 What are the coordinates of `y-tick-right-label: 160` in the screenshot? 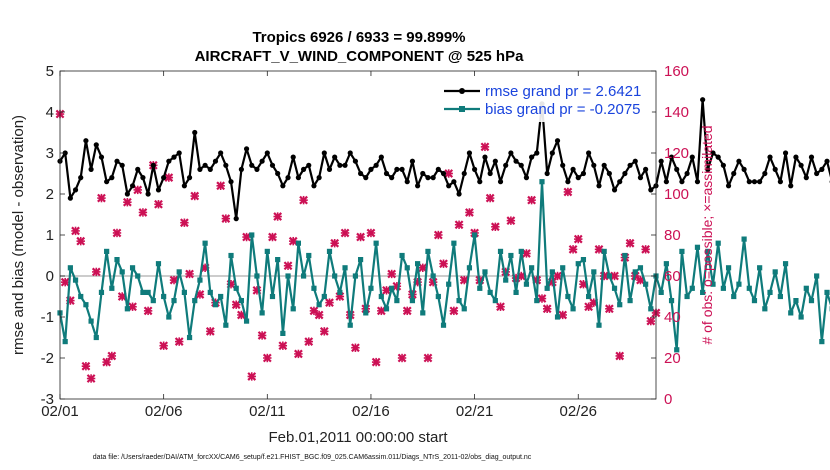 It's located at (676, 71).